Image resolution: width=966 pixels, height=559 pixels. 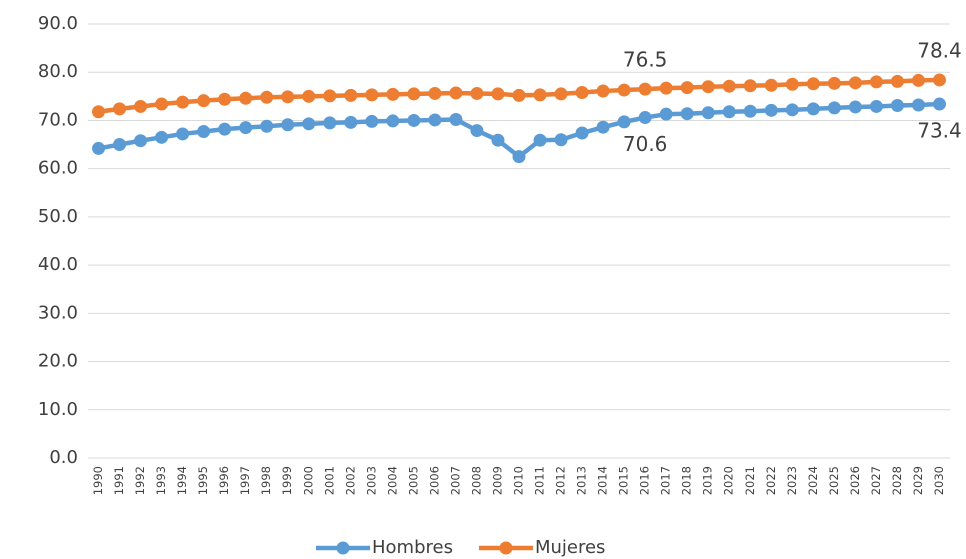 What do you see at coordinates (245, 480) in the screenshot?
I see `x-tick-label: 1997` at bounding box center [245, 480].